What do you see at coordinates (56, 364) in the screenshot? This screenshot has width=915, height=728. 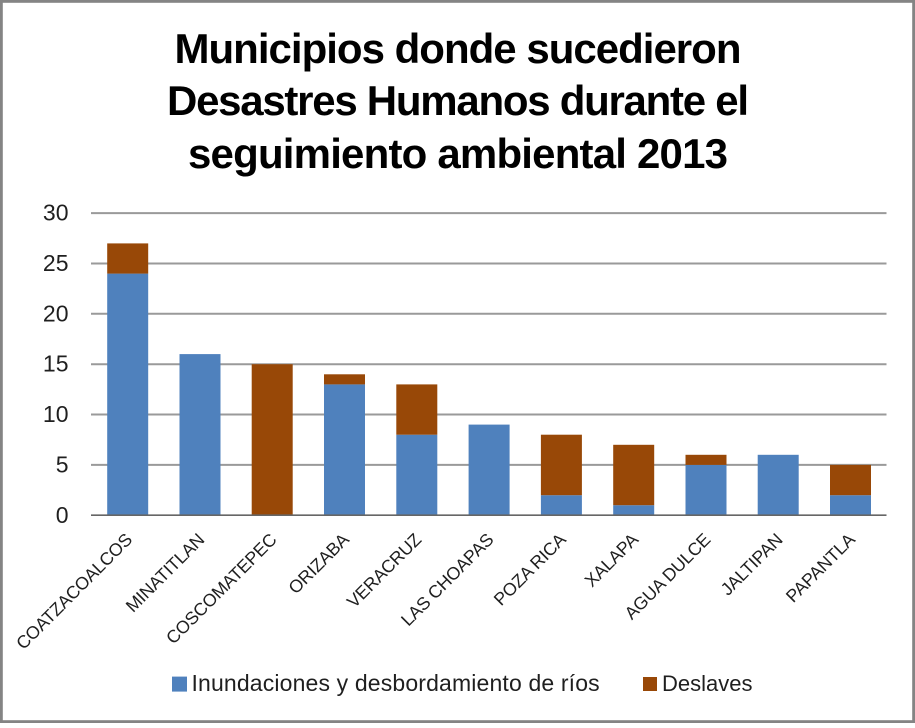 I see `svg-text: 15` at bounding box center [56, 364].